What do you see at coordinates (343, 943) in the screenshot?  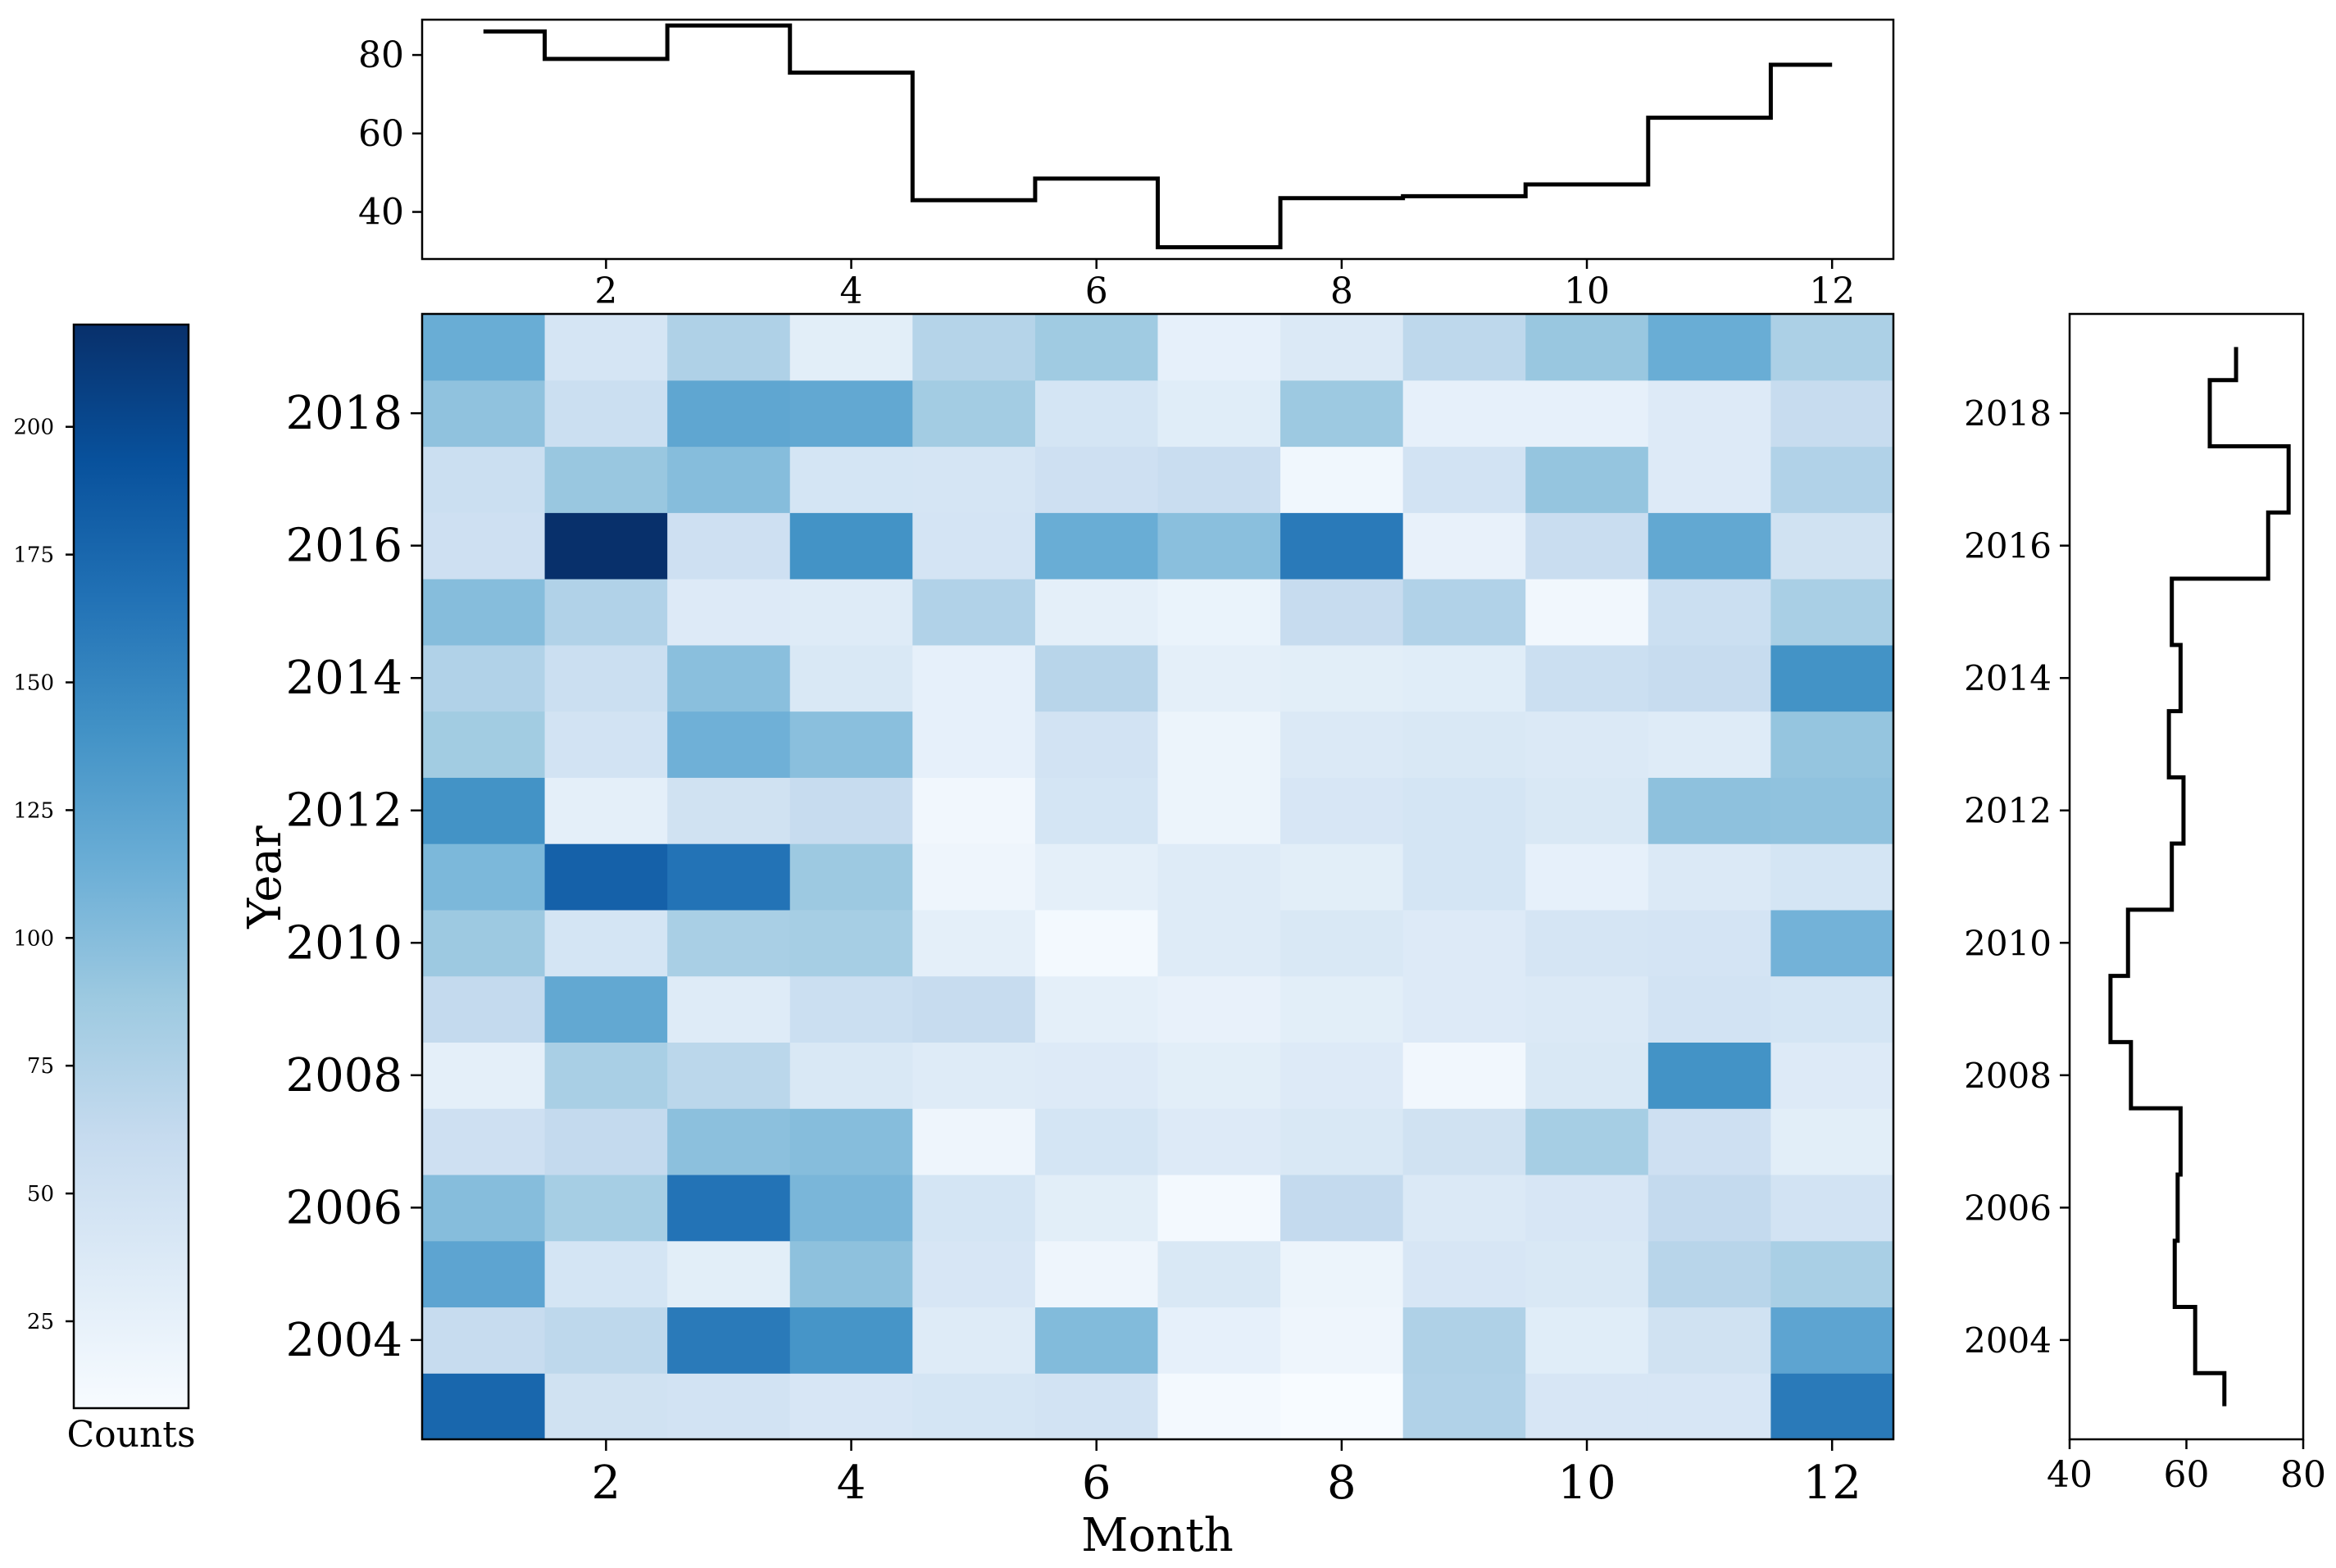 I see `y-tick-label: 2010` at bounding box center [343, 943].